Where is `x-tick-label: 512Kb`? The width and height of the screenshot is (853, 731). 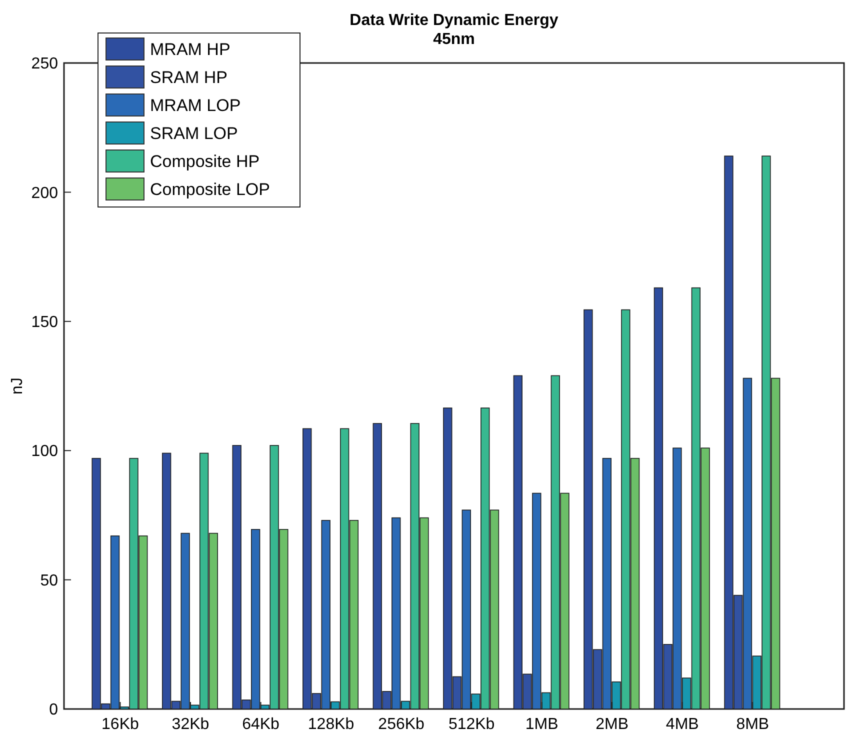 x-tick-label: 512Kb is located at coordinates (471, 723).